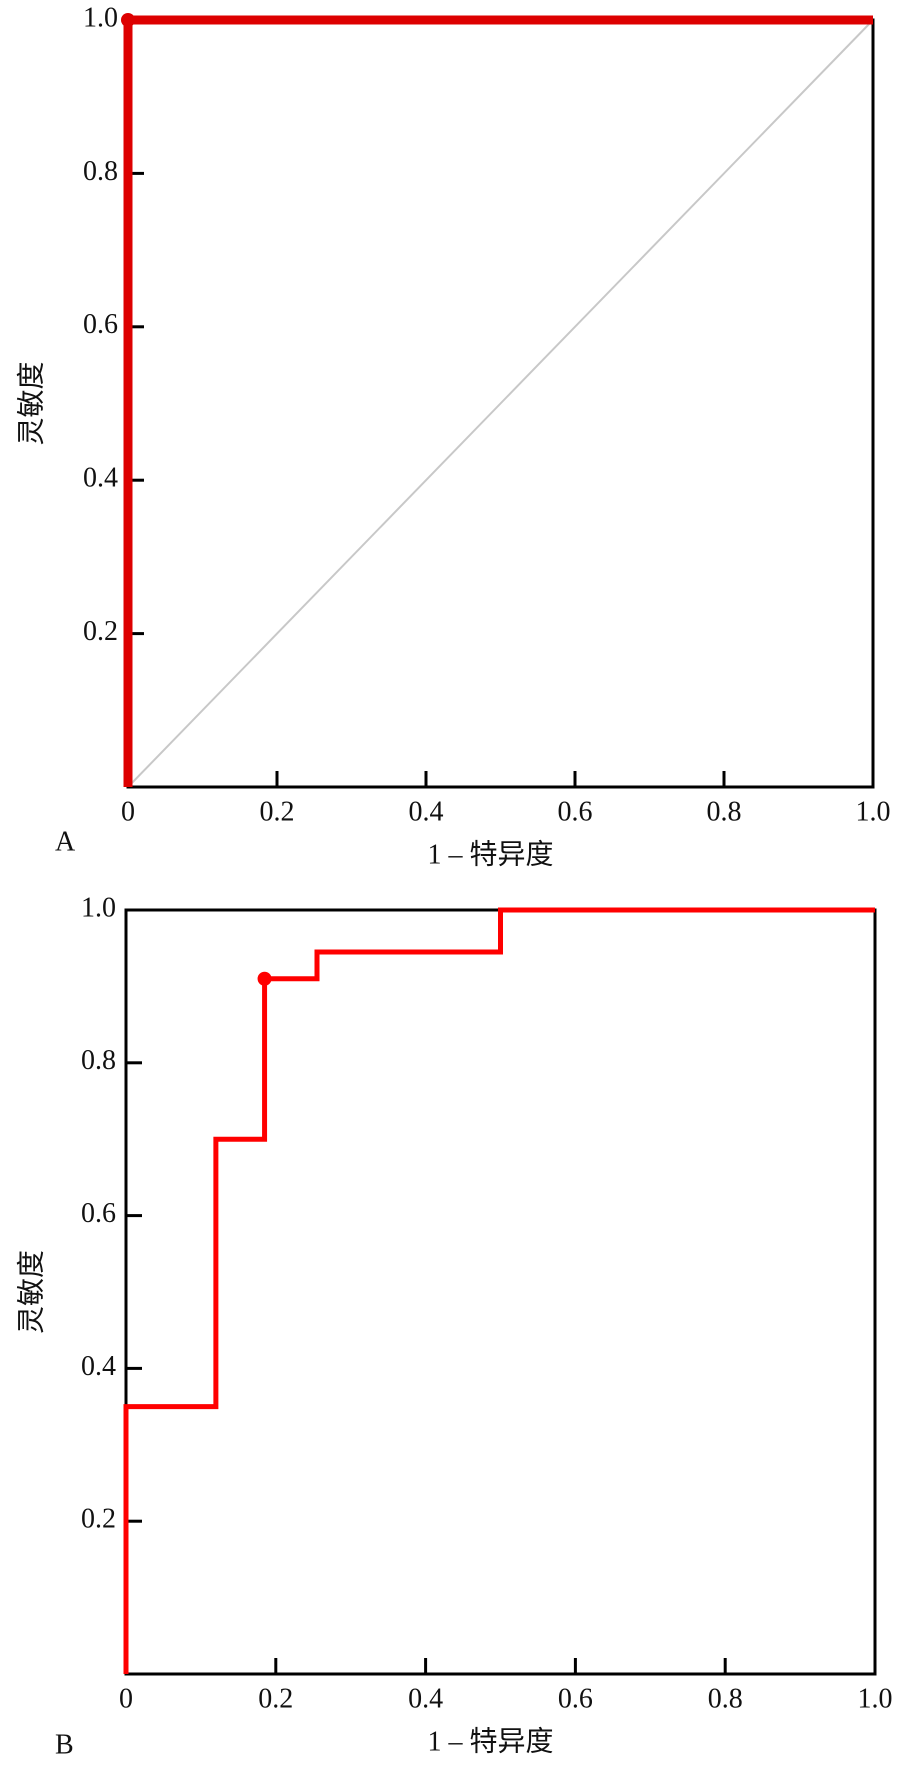 This screenshot has width=920, height=1768. What do you see at coordinates (65, 841) in the screenshot?
I see `panel-label: A` at bounding box center [65, 841].